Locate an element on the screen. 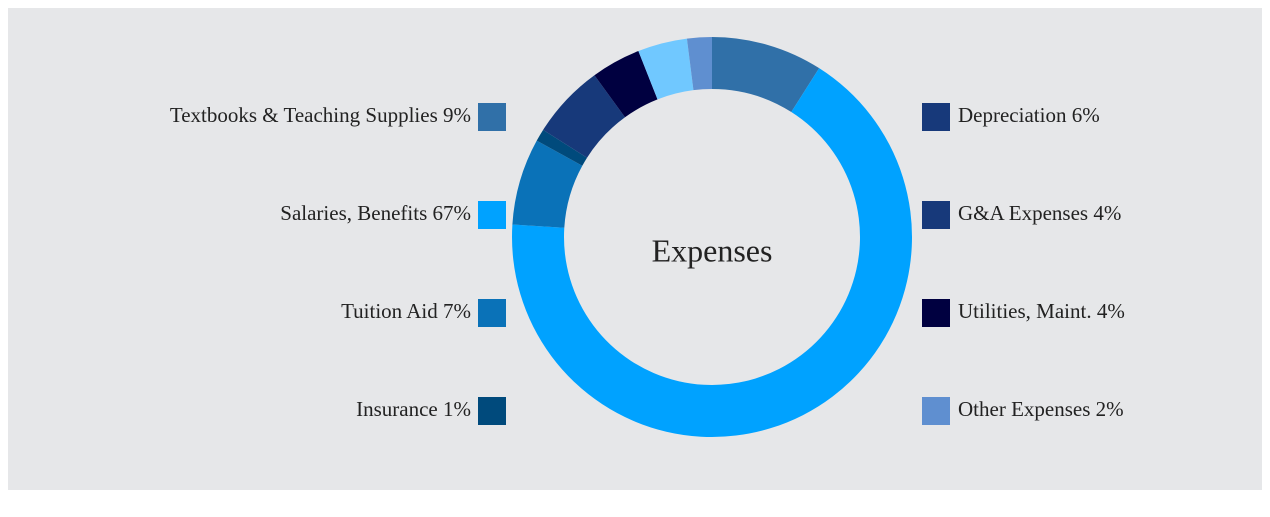 This screenshot has width=1270, height=517. legend-label: G&A Expenses 4% is located at coordinates (1039, 213).